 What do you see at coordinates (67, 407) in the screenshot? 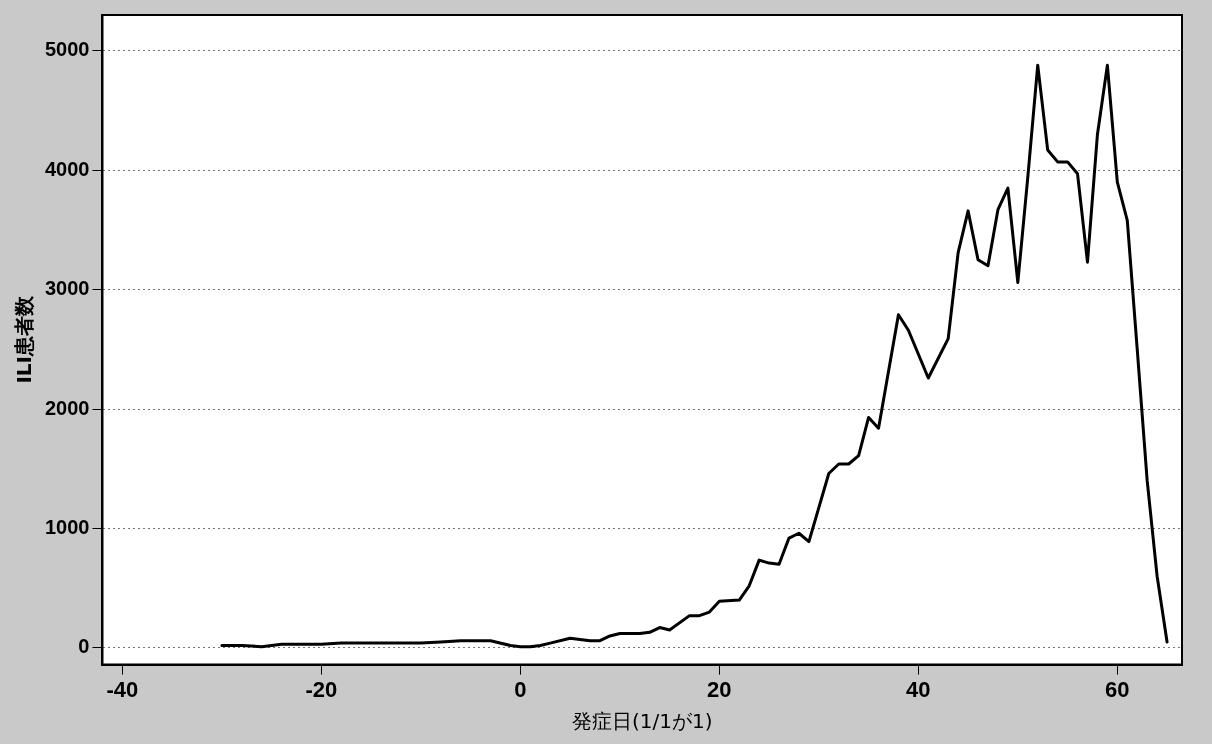
I see `y-tick-label: 2000` at bounding box center [67, 407].